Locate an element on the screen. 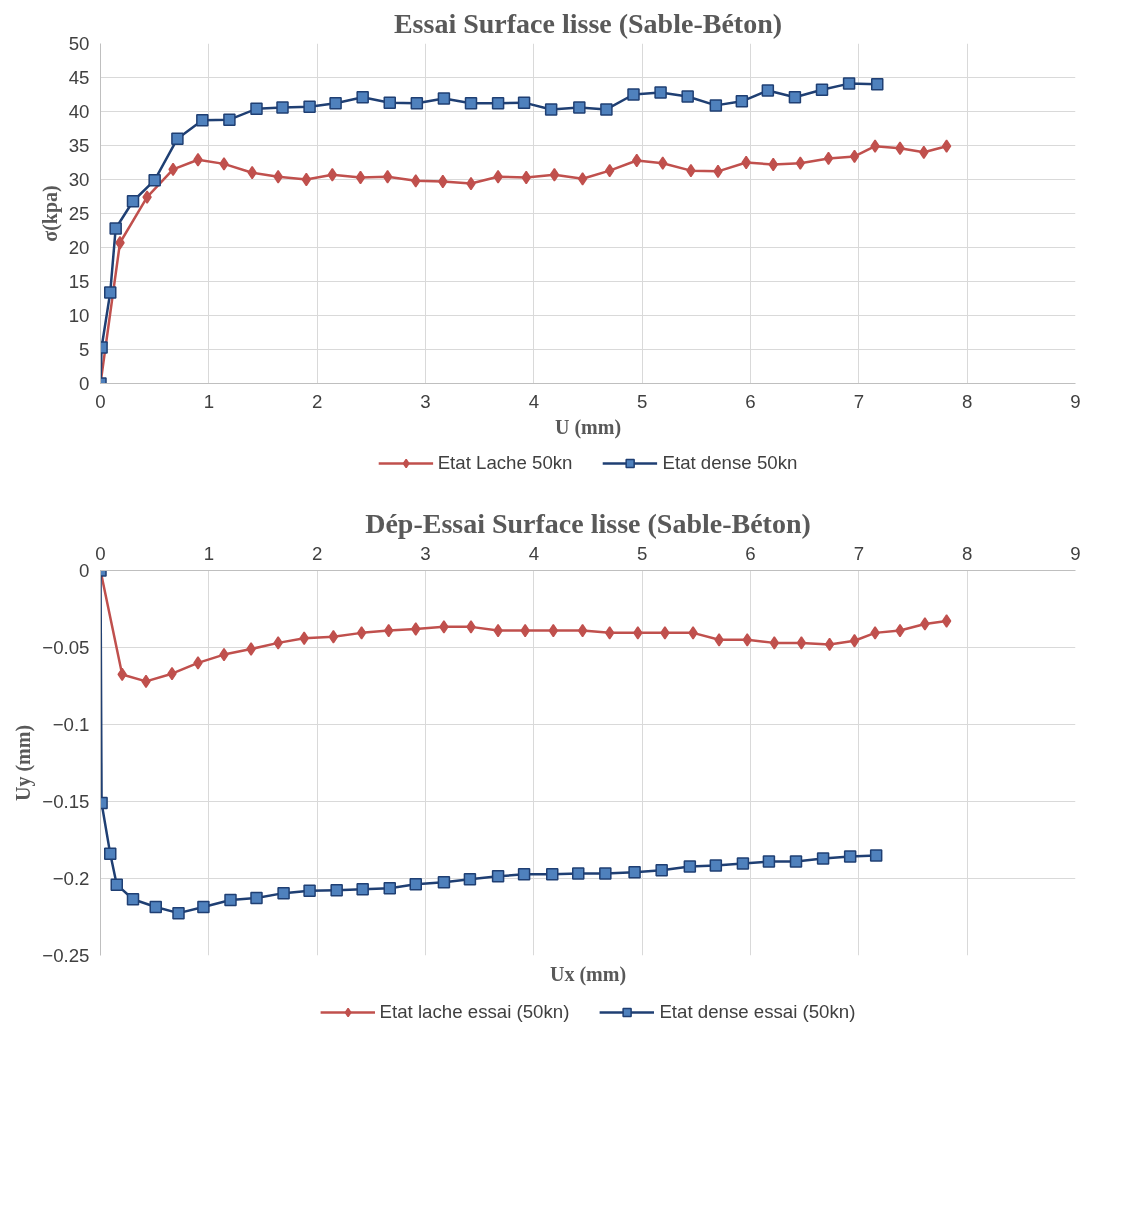  y-tick-label: 15 is located at coordinates (79, 281).